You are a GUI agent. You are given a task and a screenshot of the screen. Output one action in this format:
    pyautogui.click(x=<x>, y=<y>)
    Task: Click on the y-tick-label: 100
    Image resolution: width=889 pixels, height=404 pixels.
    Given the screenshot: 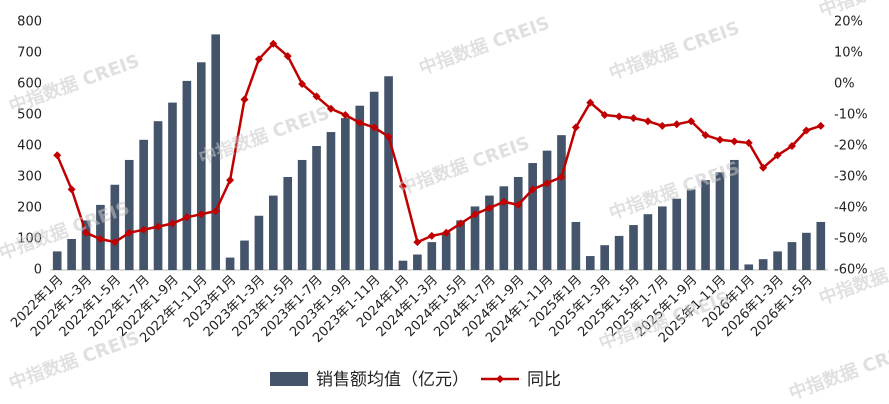 What is the action you would take?
    pyautogui.click(x=29, y=239)
    